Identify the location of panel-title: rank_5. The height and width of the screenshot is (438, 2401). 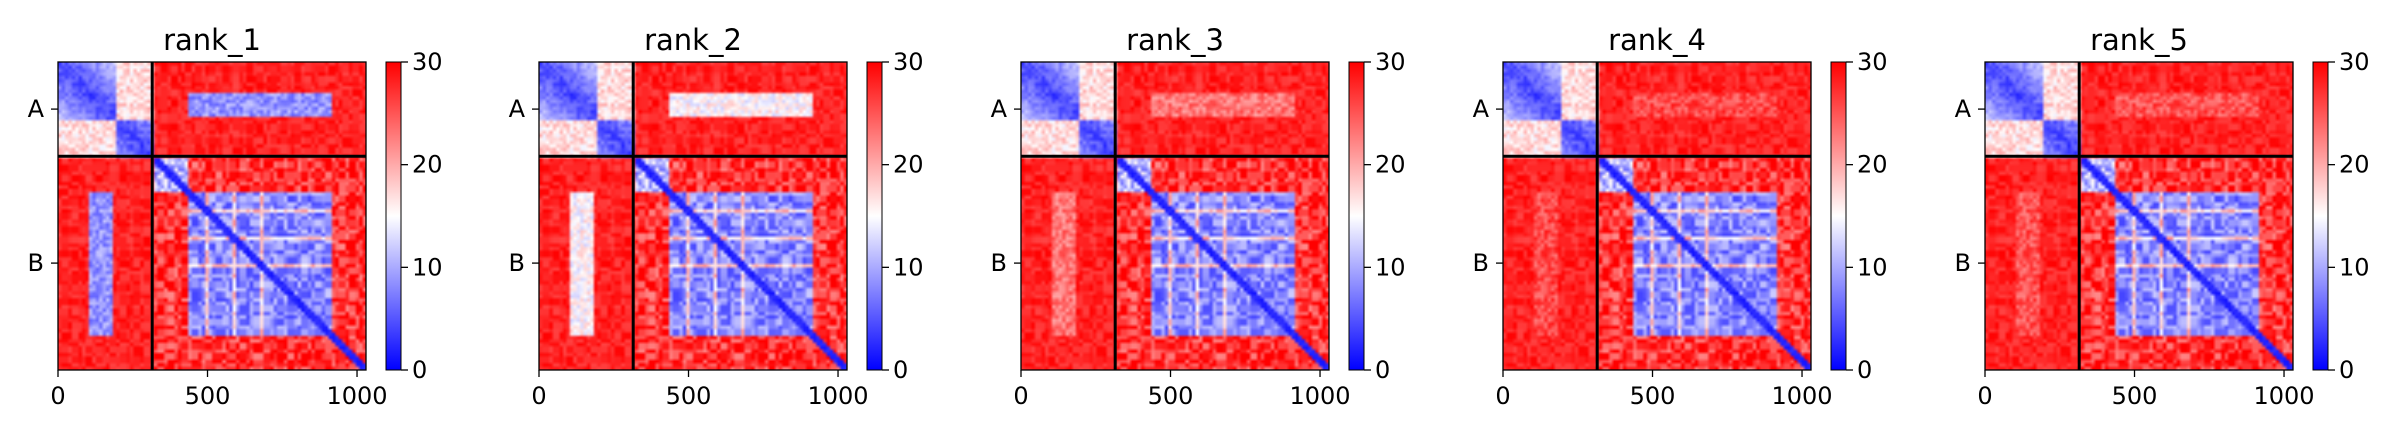
(2139, 40).